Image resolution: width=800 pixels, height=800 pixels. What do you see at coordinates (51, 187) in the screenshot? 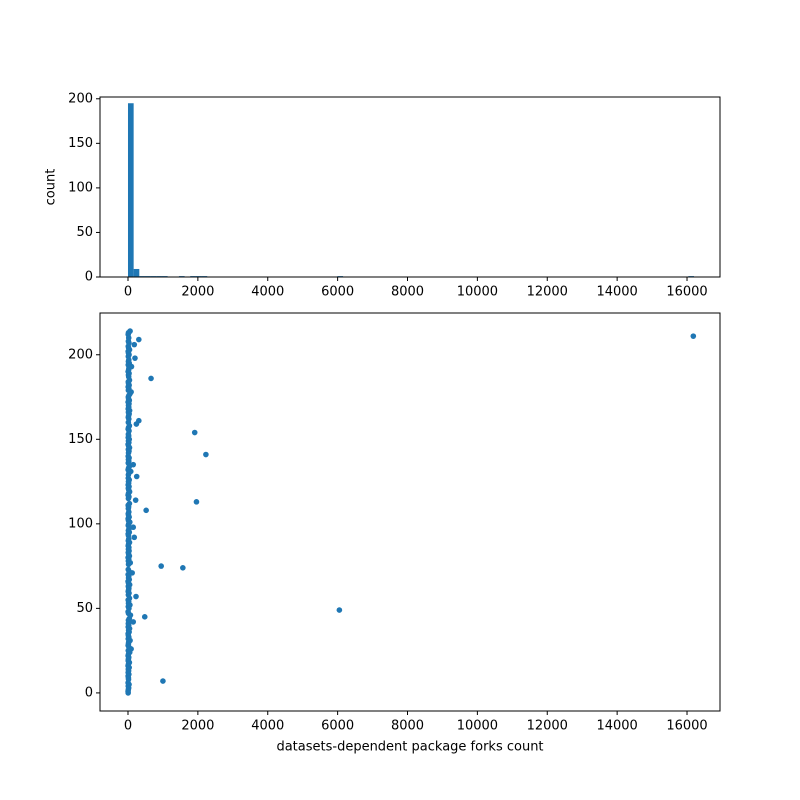
I see `y-axis-label: count` at bounding box center [51, 187].